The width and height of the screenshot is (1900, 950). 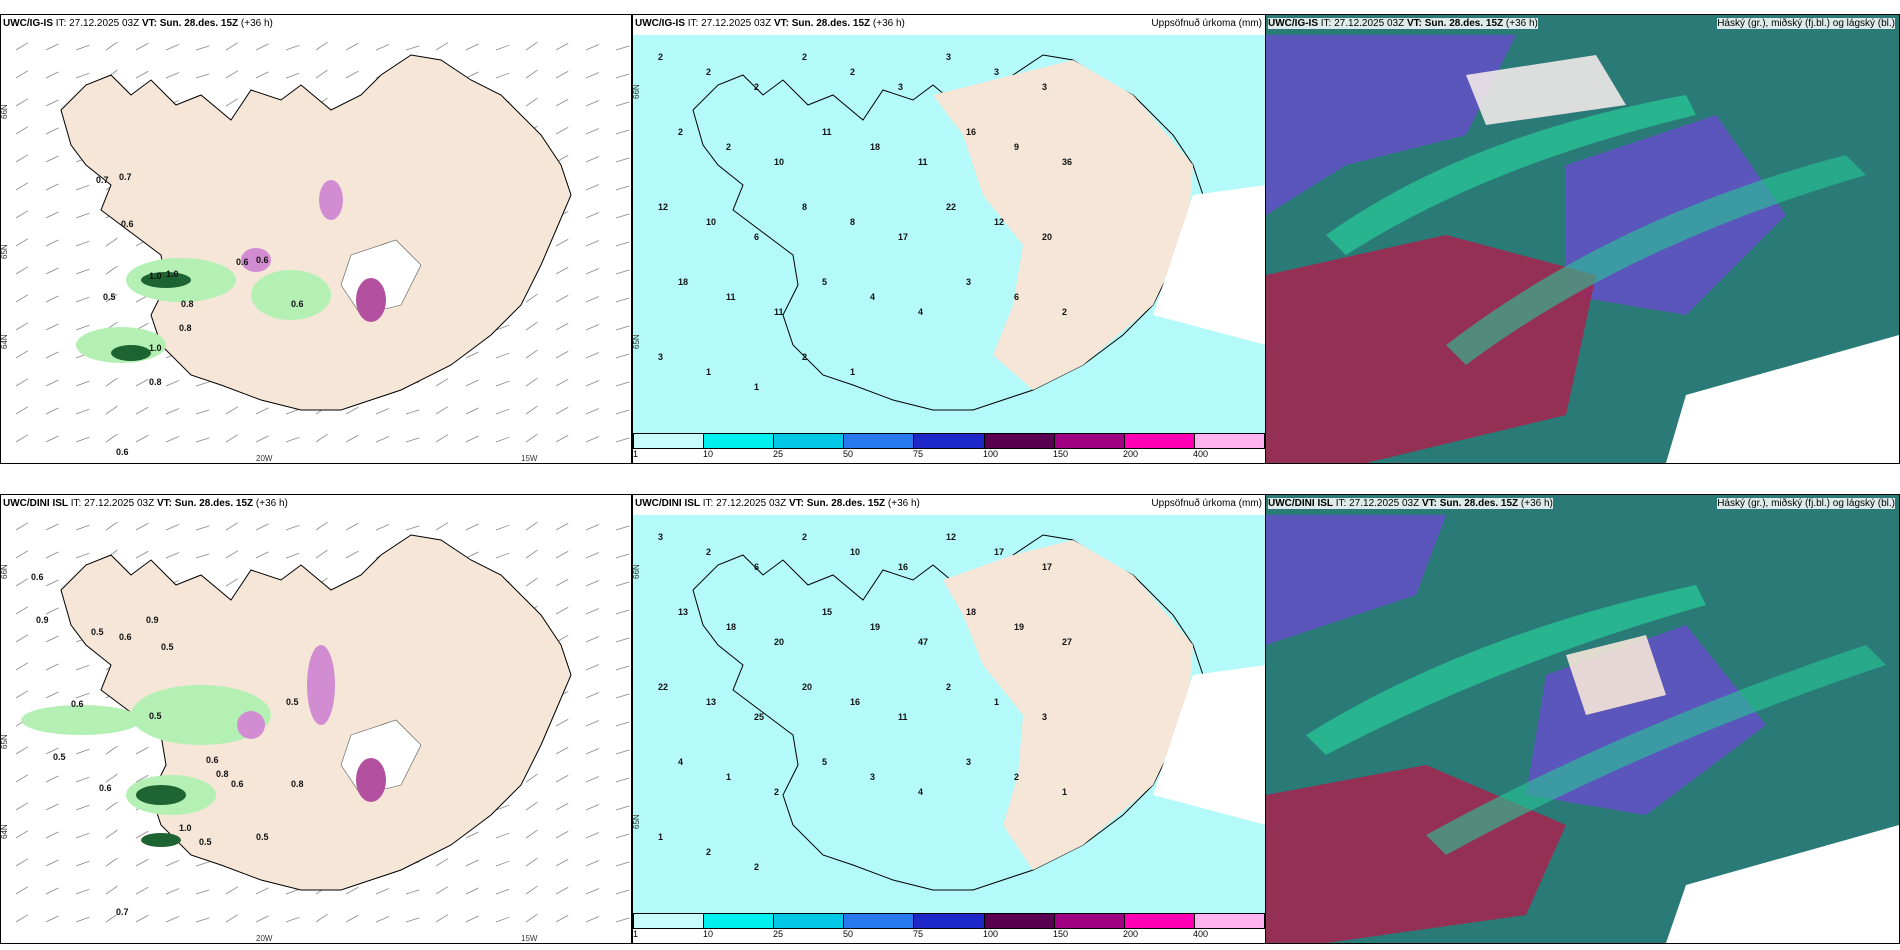 I want to click on legend-label: 50, so click(x=848, y=454).